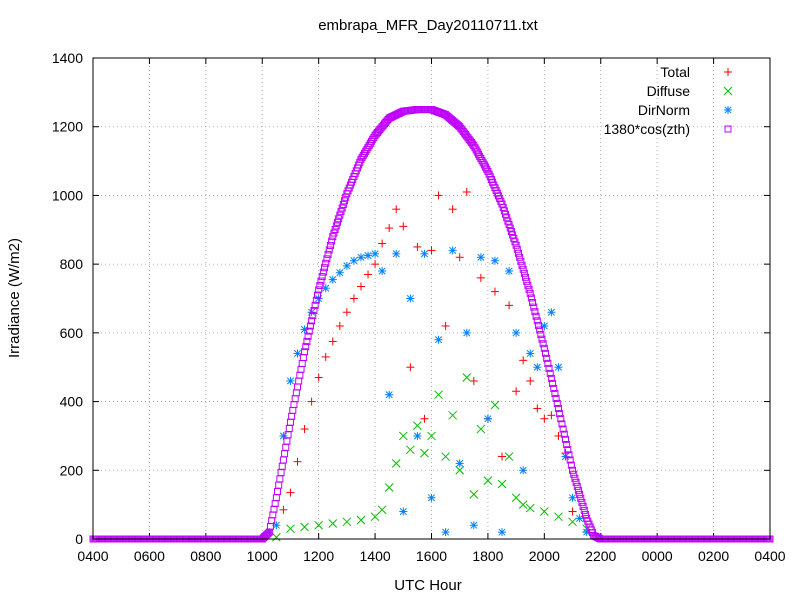 This screenshot has width=800, height=605. Describe the element at coordinates (205, 556) in the screenshot. I see `x-tick-label: 0800` at that location.